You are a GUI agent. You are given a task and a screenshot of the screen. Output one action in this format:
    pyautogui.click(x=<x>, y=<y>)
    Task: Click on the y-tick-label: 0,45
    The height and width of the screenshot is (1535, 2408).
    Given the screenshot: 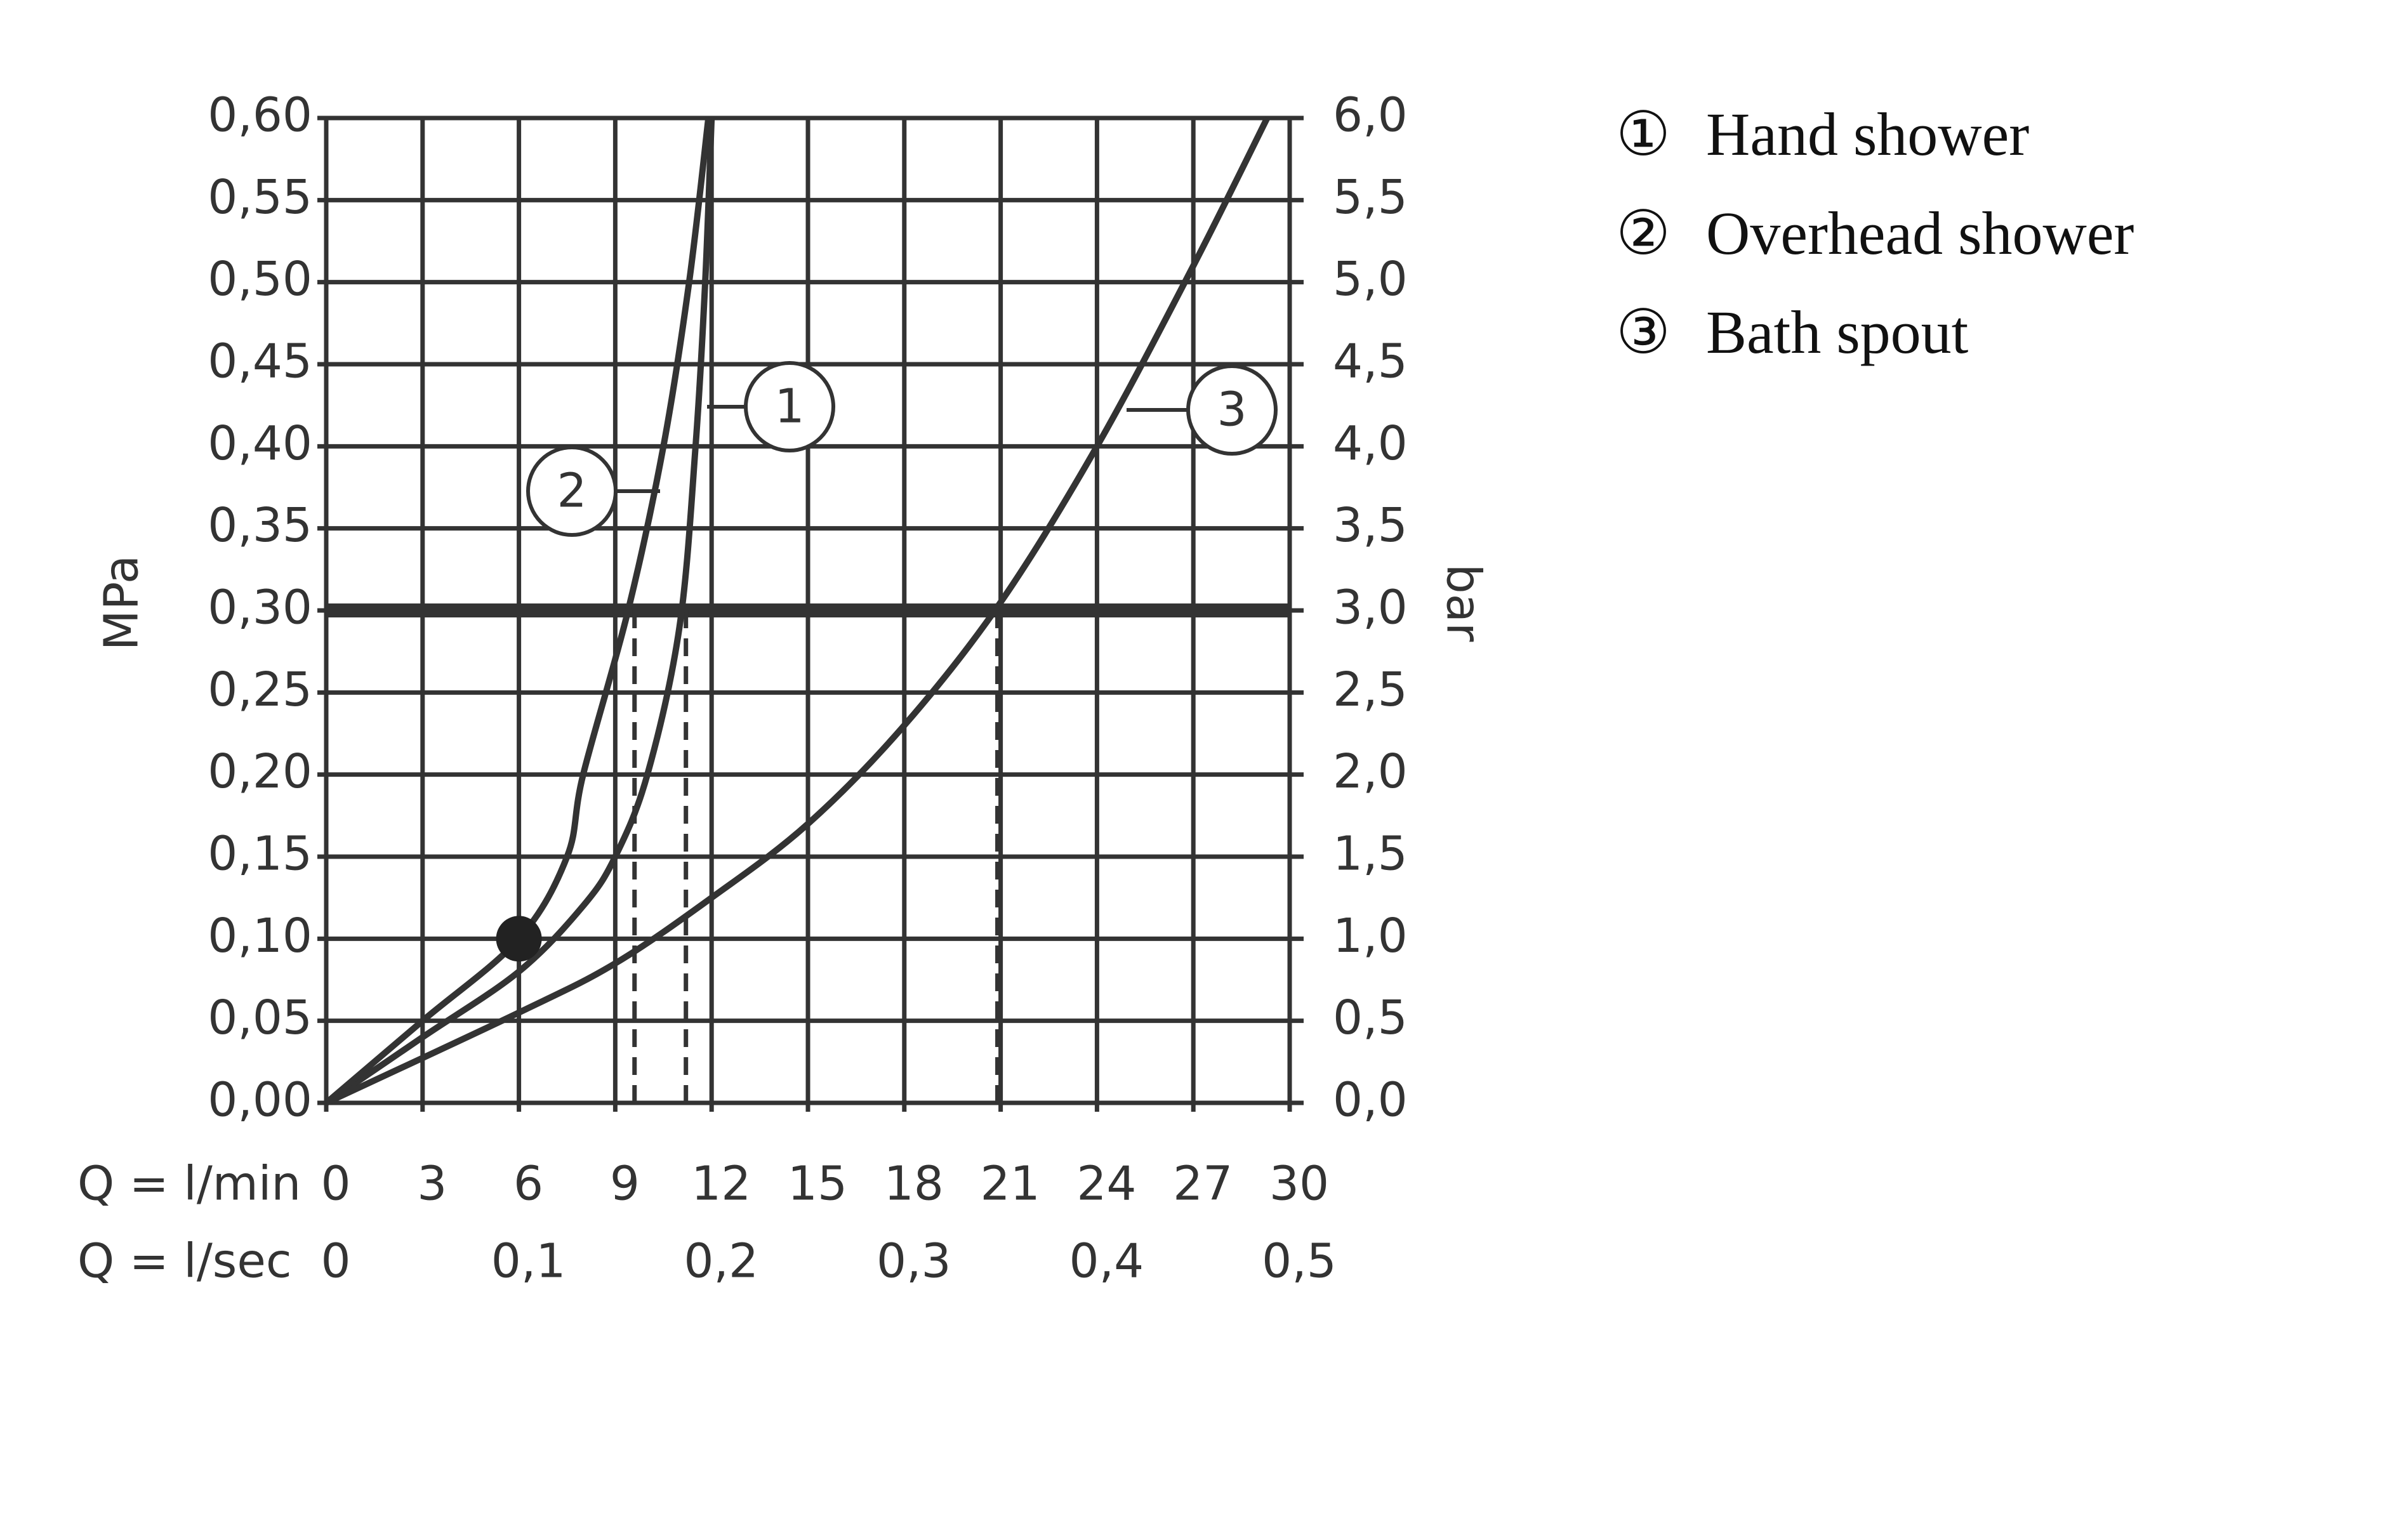 What is the action you would take?
    pyautogui.click(x=260, y=361)
    